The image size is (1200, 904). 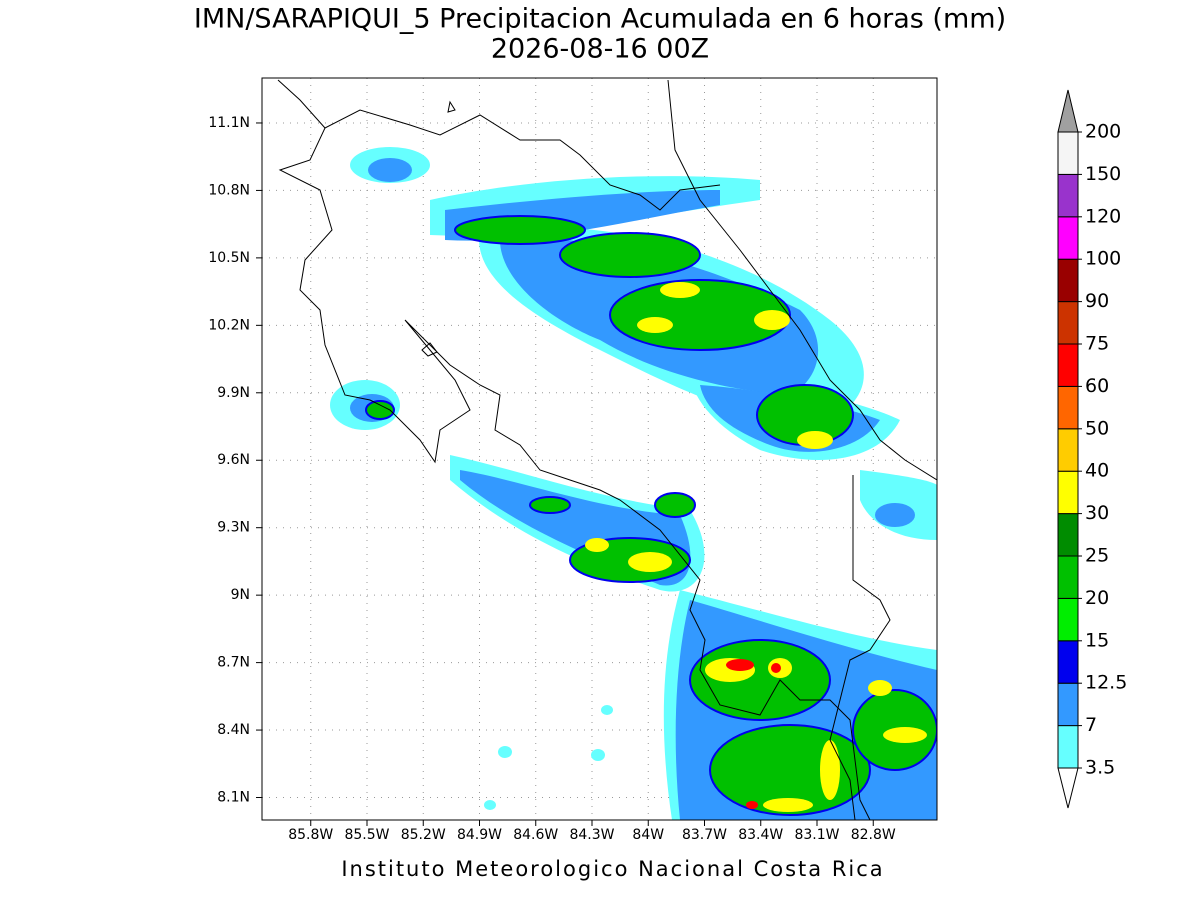 I want to click on colorbar-label: 100, so click(x=1103, y=259).